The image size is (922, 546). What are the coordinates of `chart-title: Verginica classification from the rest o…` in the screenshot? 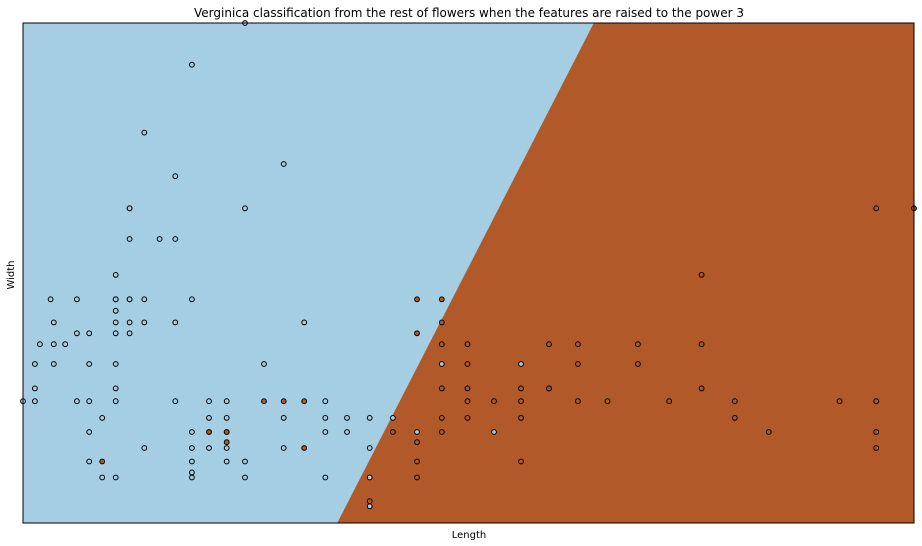 It's located at (469, 13).